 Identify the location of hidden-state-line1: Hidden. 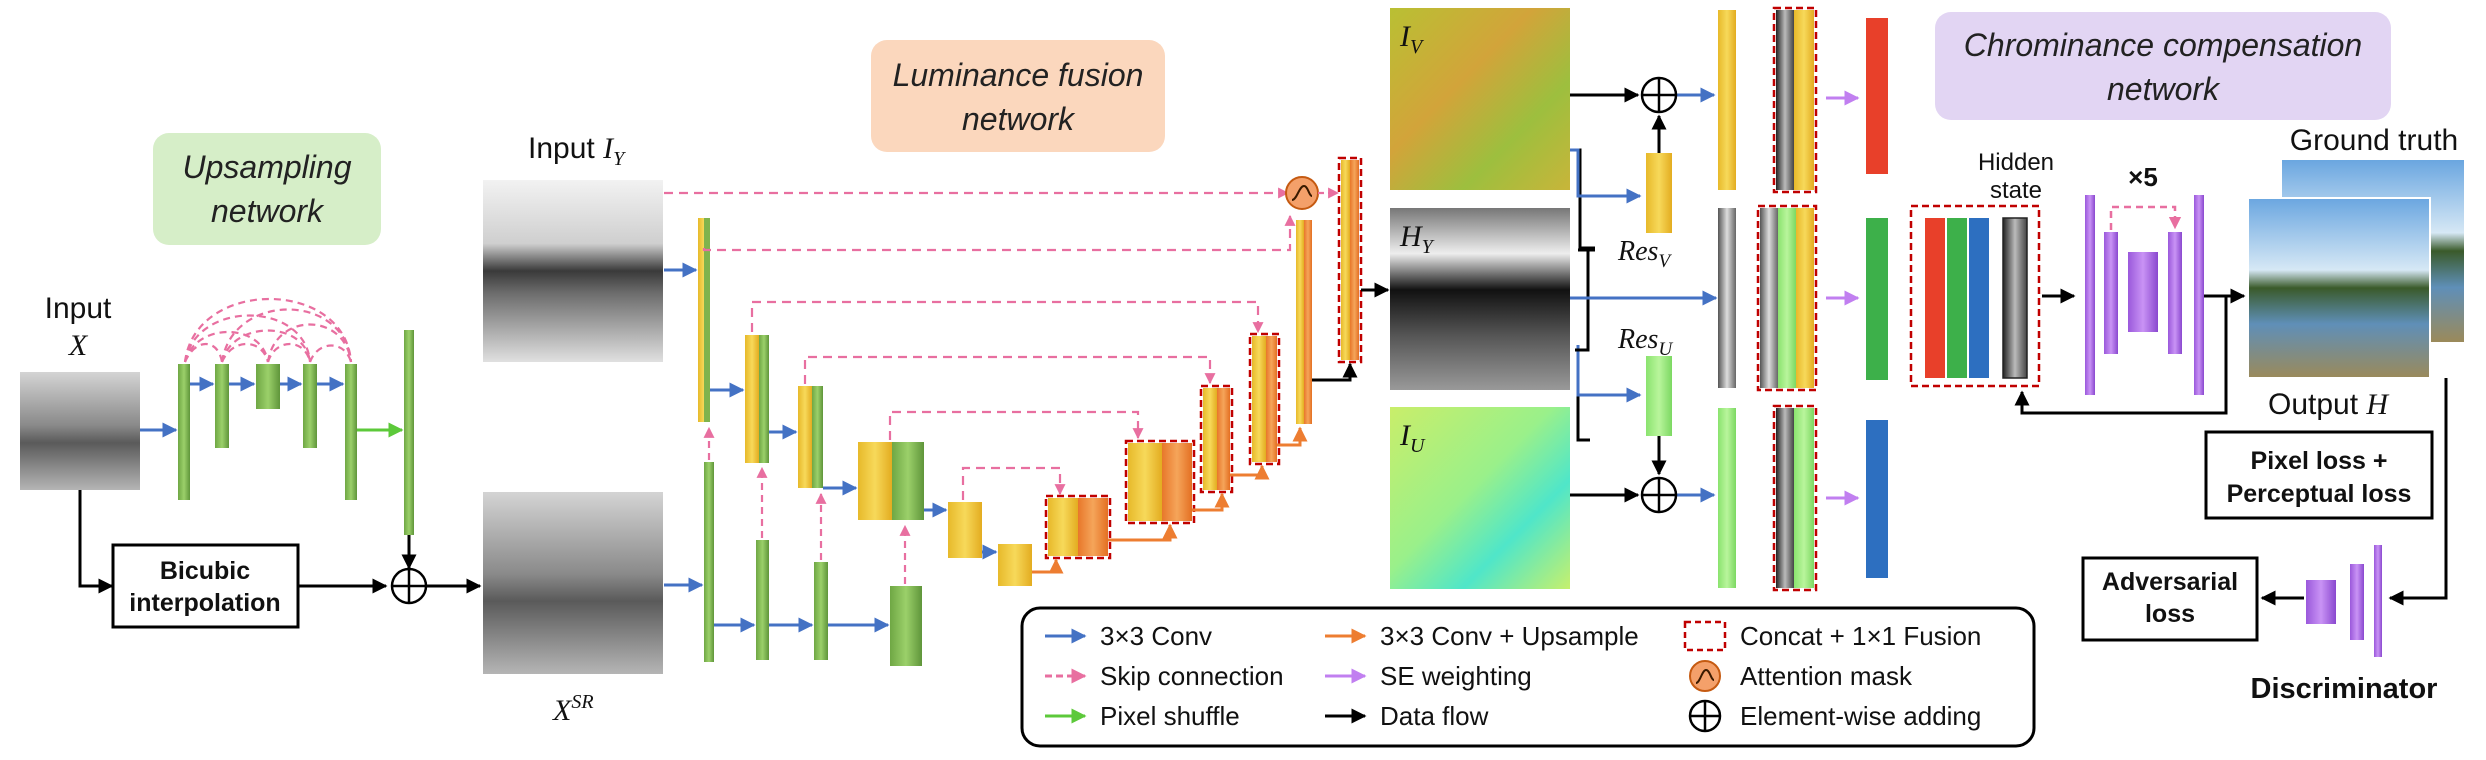
(2016, 162).